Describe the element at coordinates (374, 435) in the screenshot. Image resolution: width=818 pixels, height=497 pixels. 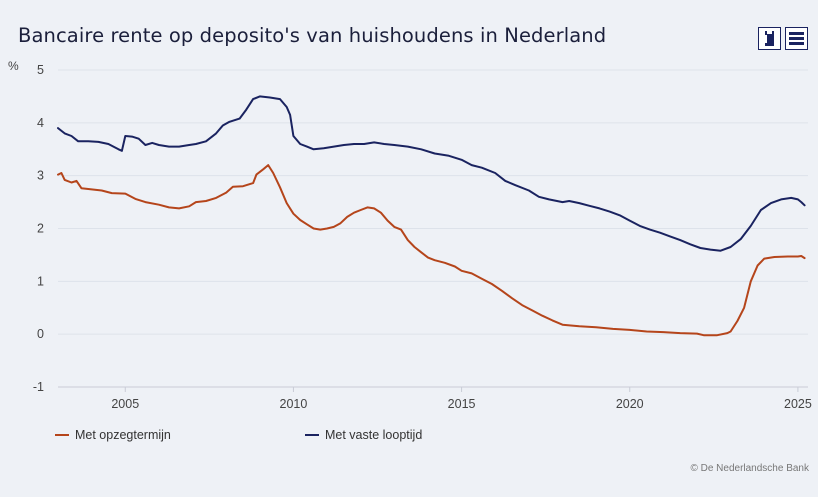
I see `legend-label: Met vaste looptijd` at that location.